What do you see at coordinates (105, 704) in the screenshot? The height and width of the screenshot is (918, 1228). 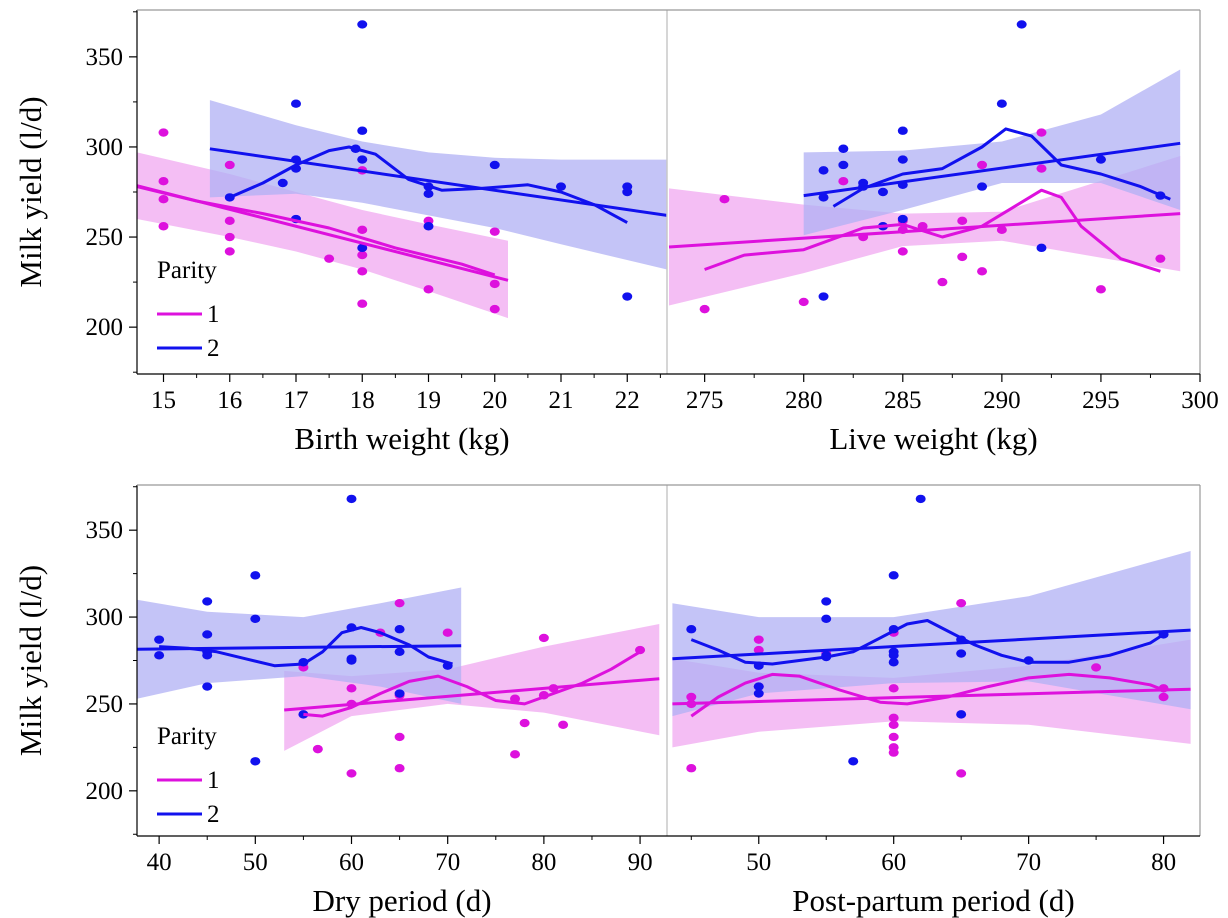 I see `y-tick-label: 250` at bounding box center [105, 704].